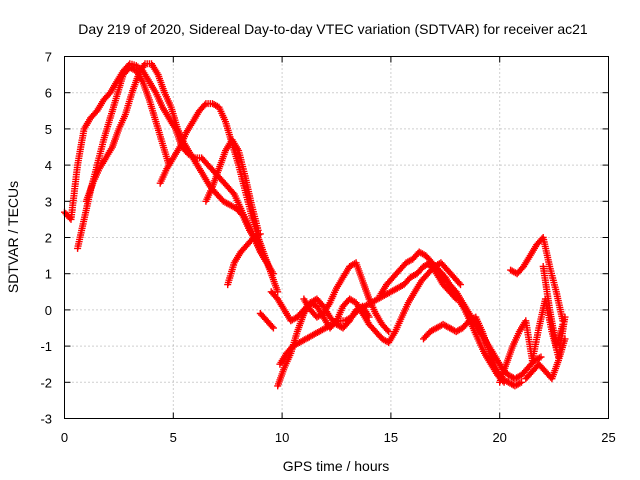 The width and height of the screenshot is (640, 480). What do you see at coordinates (391, 437) in the screenshot?
I see `x-tick-label: 15` at bounding box center [391, 437].